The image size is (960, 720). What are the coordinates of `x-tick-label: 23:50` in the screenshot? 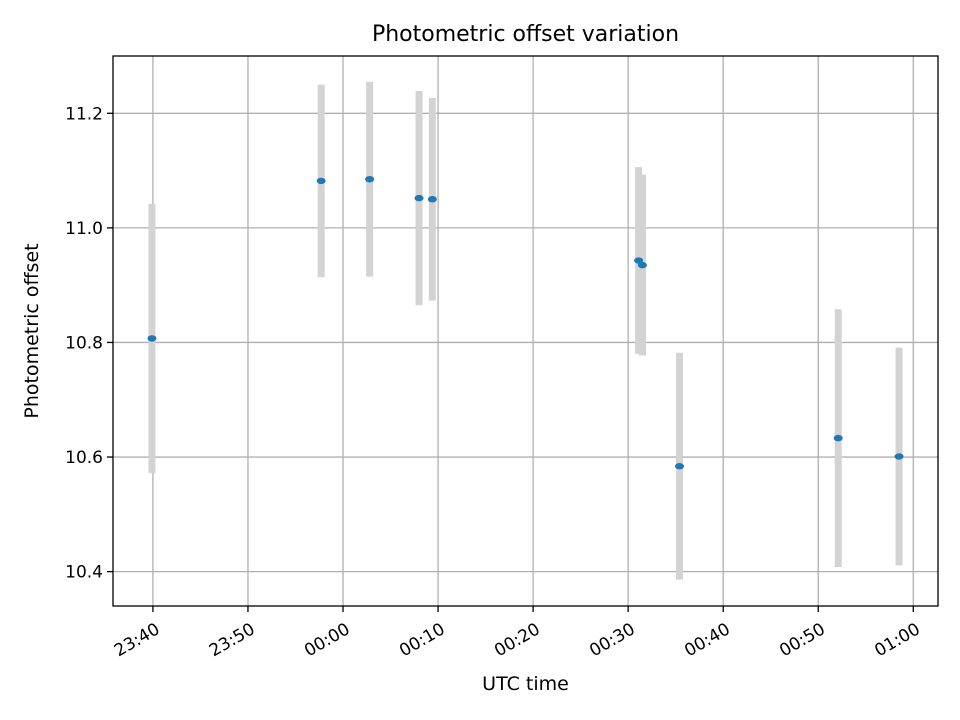 It's located at (232, 640).